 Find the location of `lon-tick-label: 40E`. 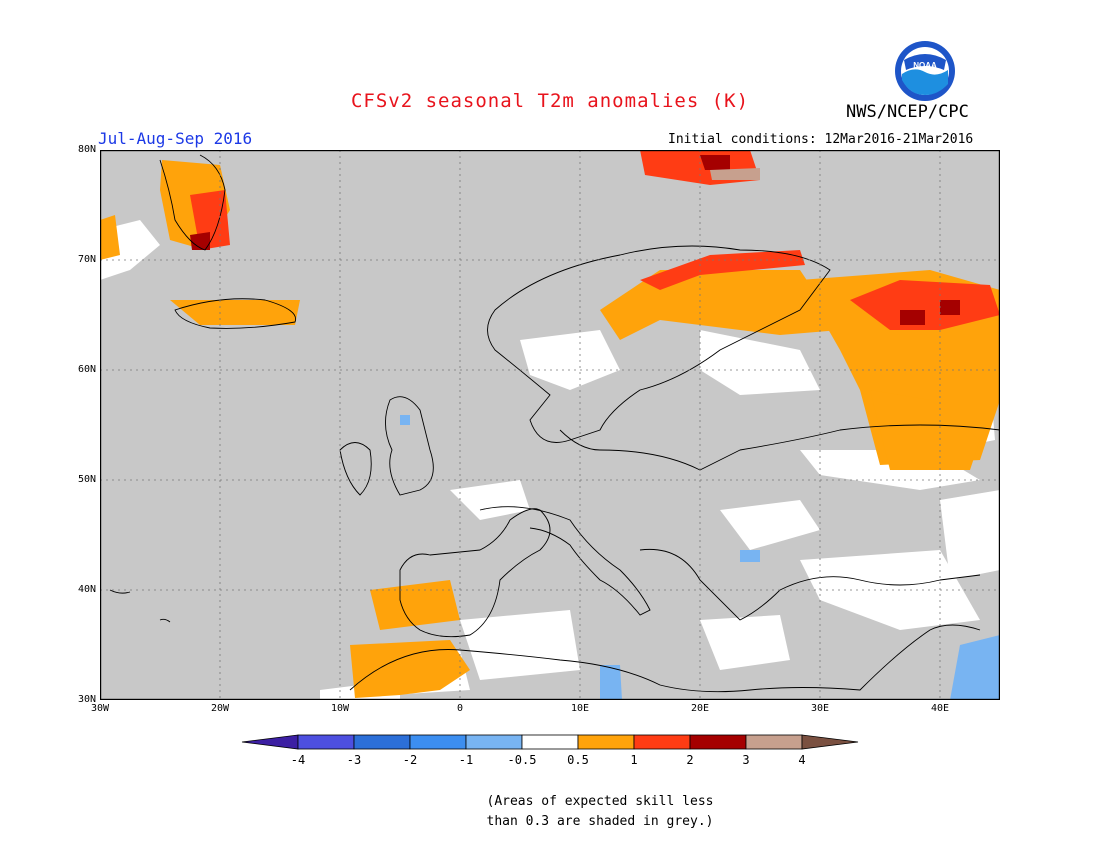

lon-tick-label: 40E is located at coordinates (940, 708).